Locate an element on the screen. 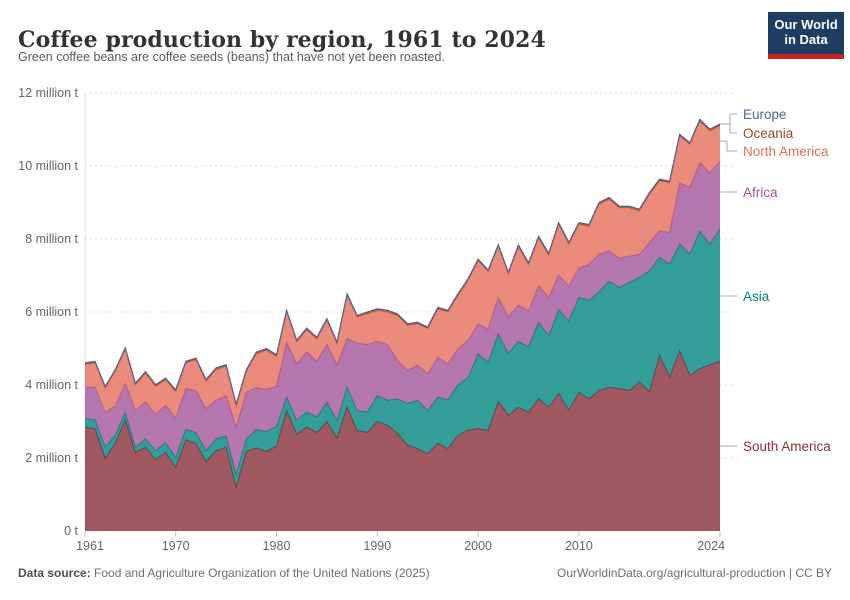 The image size is (850, 600). y-tick-label-2: 2 million t is located at coordinates (51, 458).